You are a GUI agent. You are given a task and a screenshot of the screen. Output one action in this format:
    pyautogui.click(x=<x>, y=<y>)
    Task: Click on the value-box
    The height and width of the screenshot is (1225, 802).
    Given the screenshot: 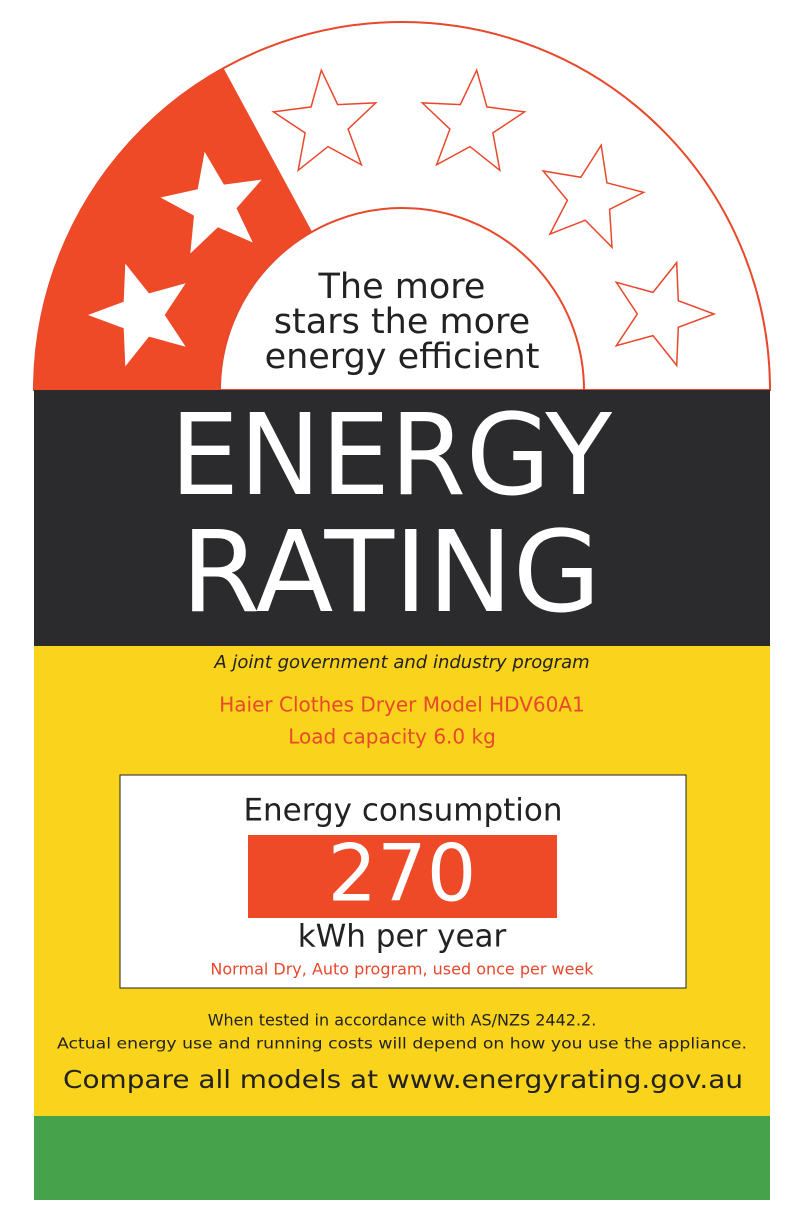 What is the action you would take?
    pyautogui.click(x=402, y=876)
    